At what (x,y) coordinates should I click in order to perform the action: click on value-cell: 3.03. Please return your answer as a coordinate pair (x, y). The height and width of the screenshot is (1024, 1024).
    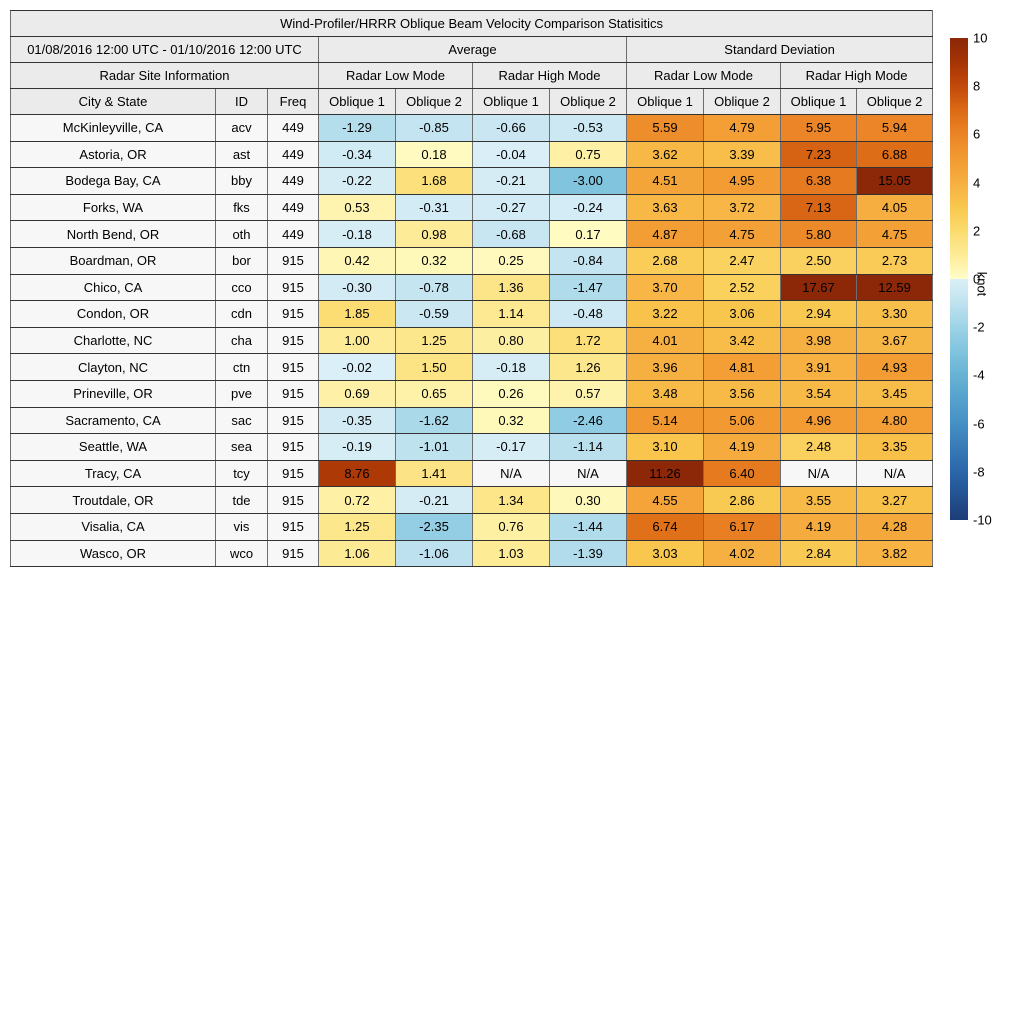
    Looking at the image, I should click on (665, 553).